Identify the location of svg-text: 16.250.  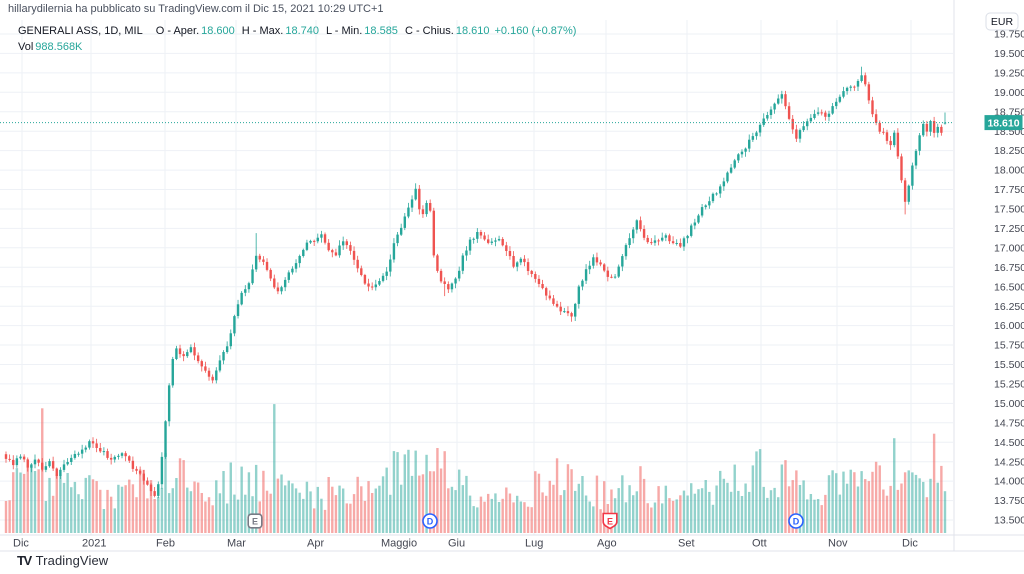
(1009, 307).